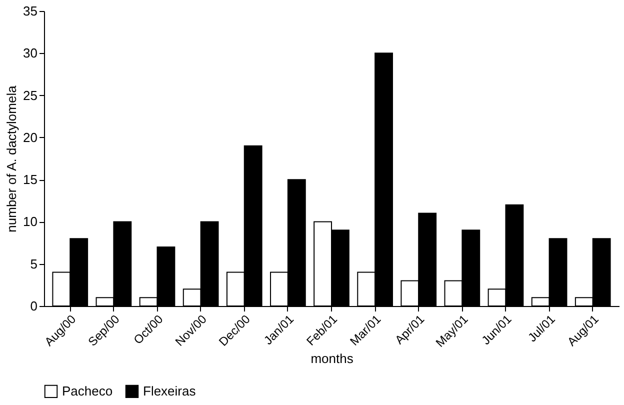  Describe the element at coordinates (30, 222) in the screenshot. I see `y-tick-label: 10` at that location.